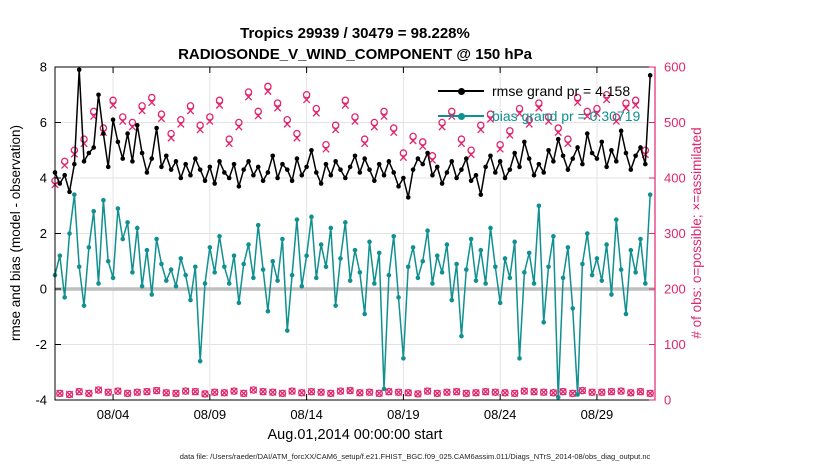  I want to click on figure-subtitle: RADIOSONDE_V_WIND_COMPONENT @ 150 hPa, so click(355, 54).